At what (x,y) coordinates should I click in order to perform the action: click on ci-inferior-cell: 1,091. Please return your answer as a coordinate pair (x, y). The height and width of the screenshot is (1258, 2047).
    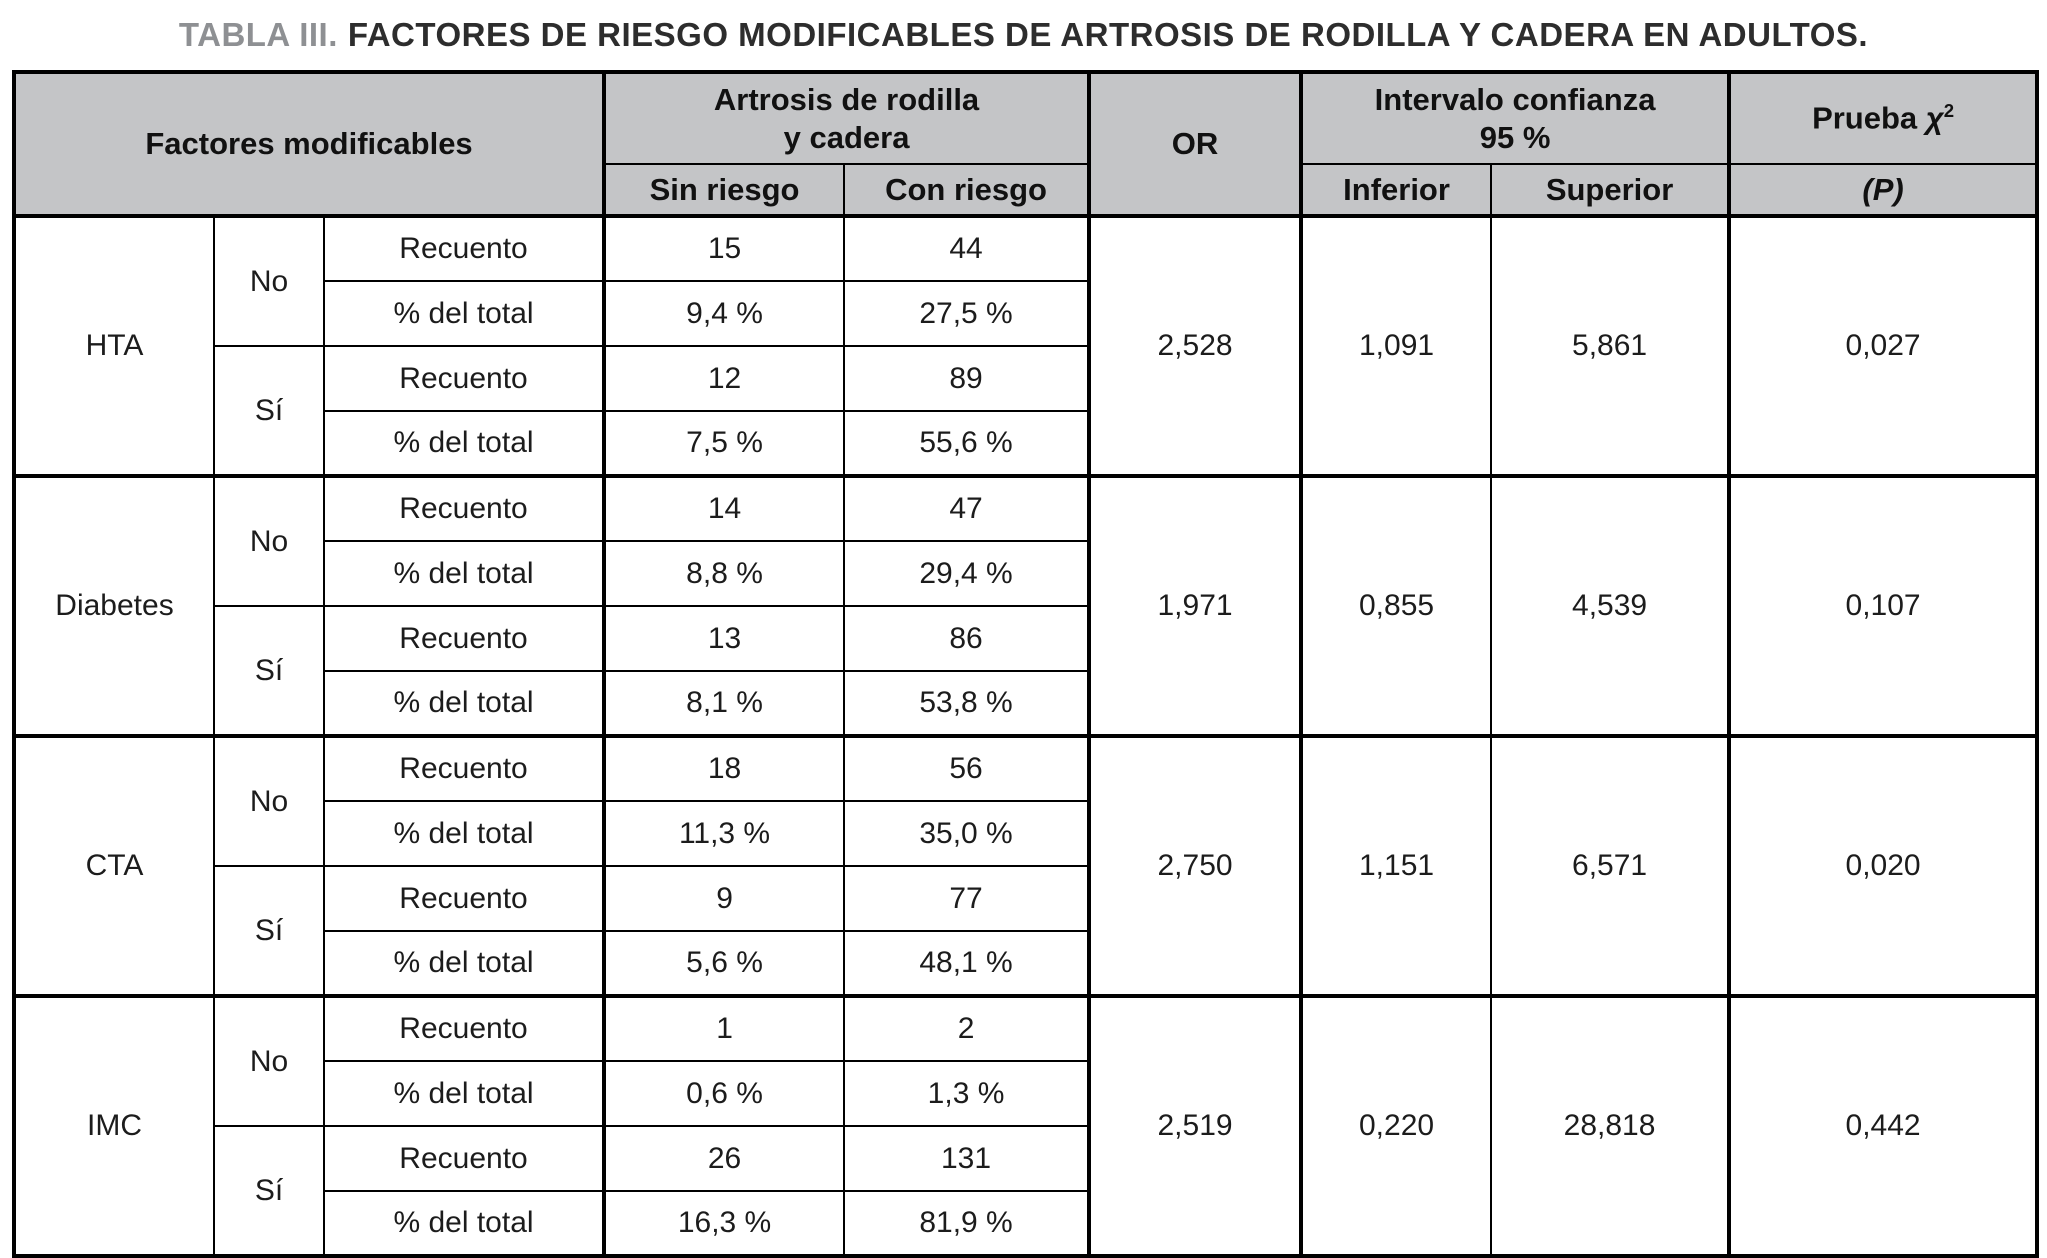
    Looking at the image, I should click on (1396, 345).